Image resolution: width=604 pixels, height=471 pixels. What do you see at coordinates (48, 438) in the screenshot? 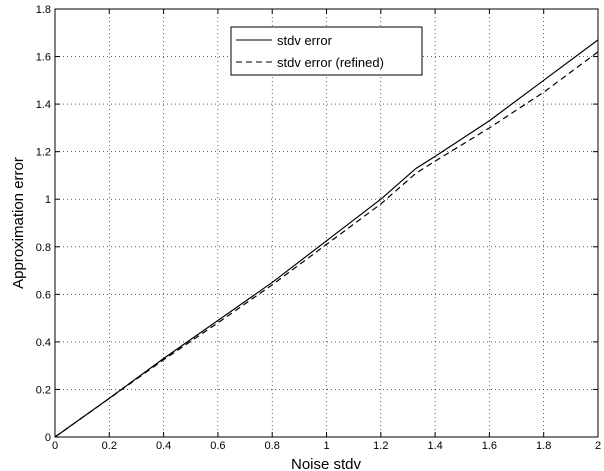
I see `y-tick-label: 0` at bounding box center [48, 438].